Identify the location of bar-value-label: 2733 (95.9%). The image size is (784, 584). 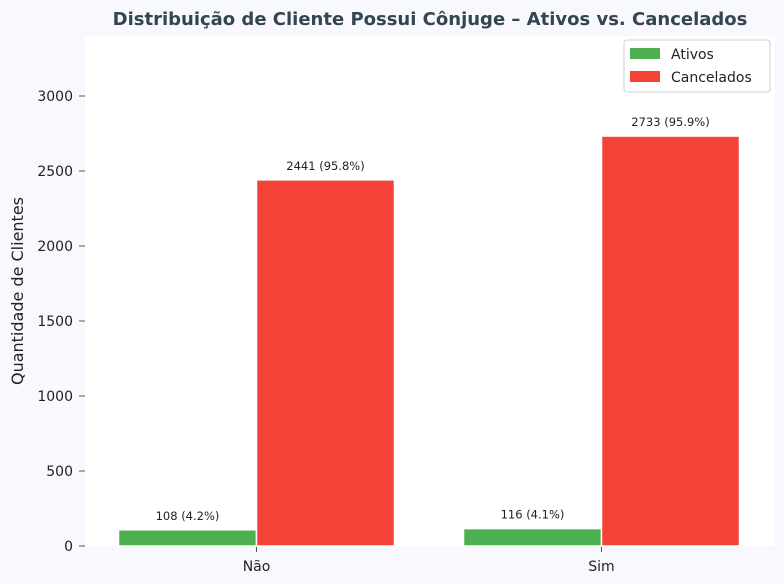
(670, 122).